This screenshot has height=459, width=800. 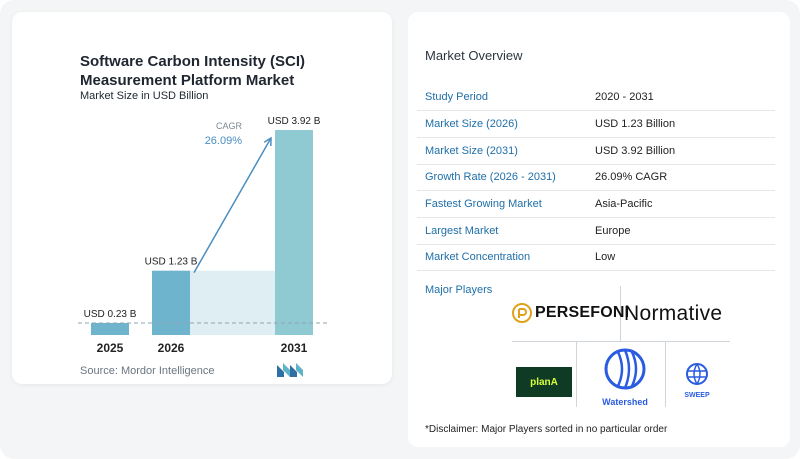 What do you see at coordinates (613, 230) in the screenshot?
I see `overview-value: Europe` at bounding box center [613, 230].